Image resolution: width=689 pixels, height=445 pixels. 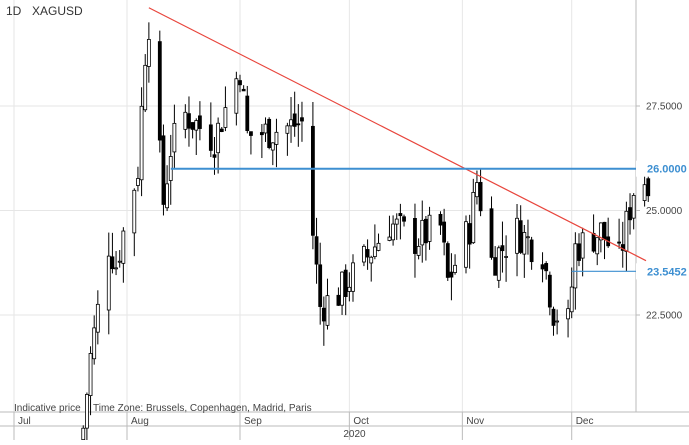 What do you see at coordinates (24, 421) in the screenshot?
I see `x-tick-label: Jul` at bounding box center [24, 421].